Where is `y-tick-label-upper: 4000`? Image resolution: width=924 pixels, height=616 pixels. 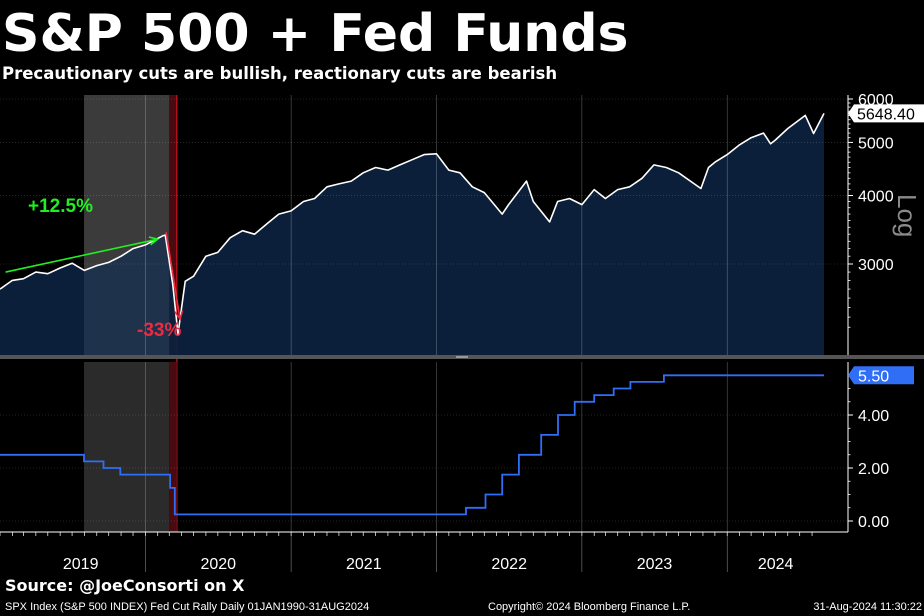
y-tick-label-upper: 4000 is located at coordinates (876, 197).